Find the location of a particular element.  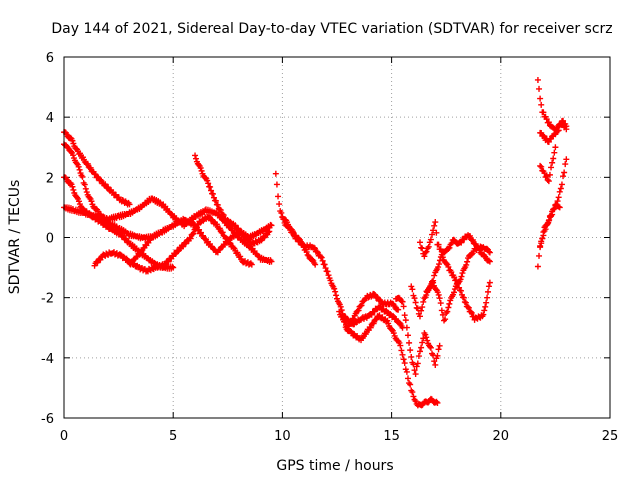

y-tick-label: 0 is located at coordinates (50, 239).